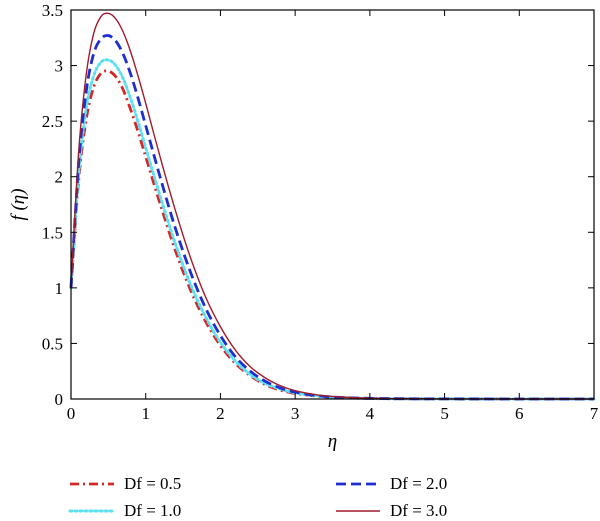  I want to click on y-tick-label: 1.5, so click(52, 232).